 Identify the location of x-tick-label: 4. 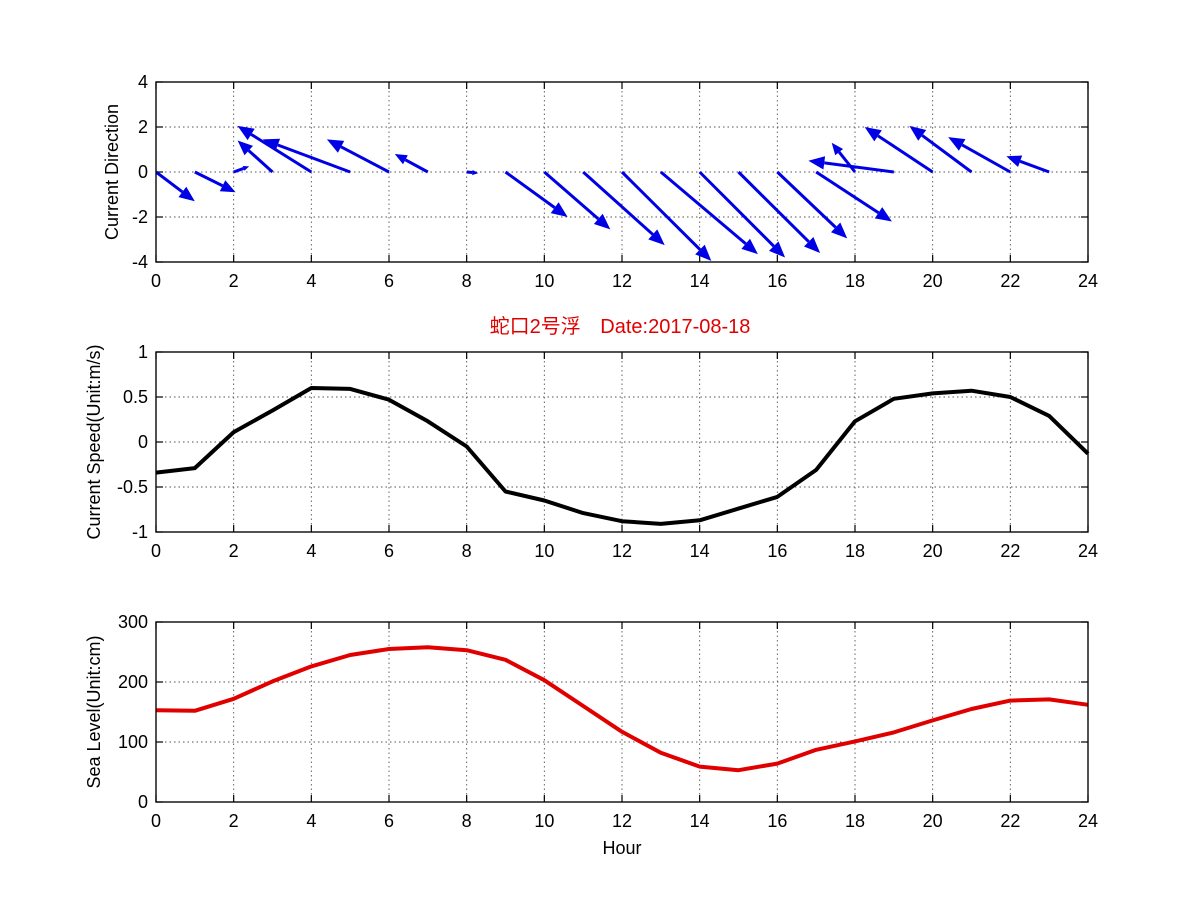
(311, 821).